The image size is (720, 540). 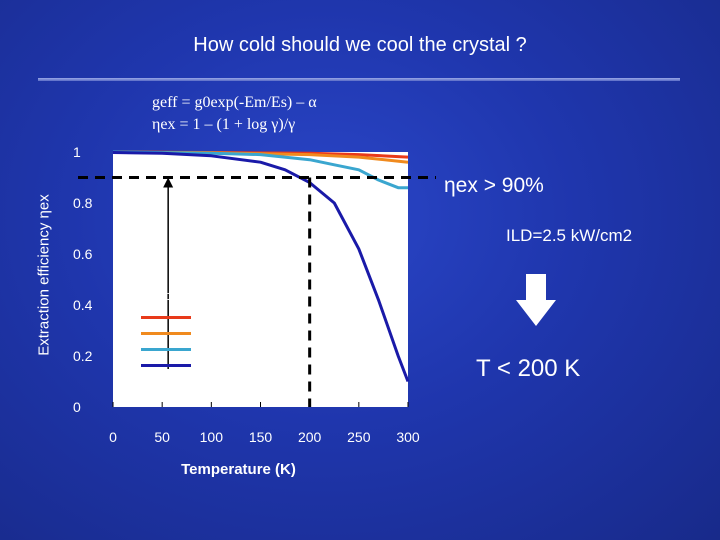 What do you see at coordinates (528, 368) in the screenshot?
I see `temperature-conclusion: T < 200 K` at bounding box center [528, 368].